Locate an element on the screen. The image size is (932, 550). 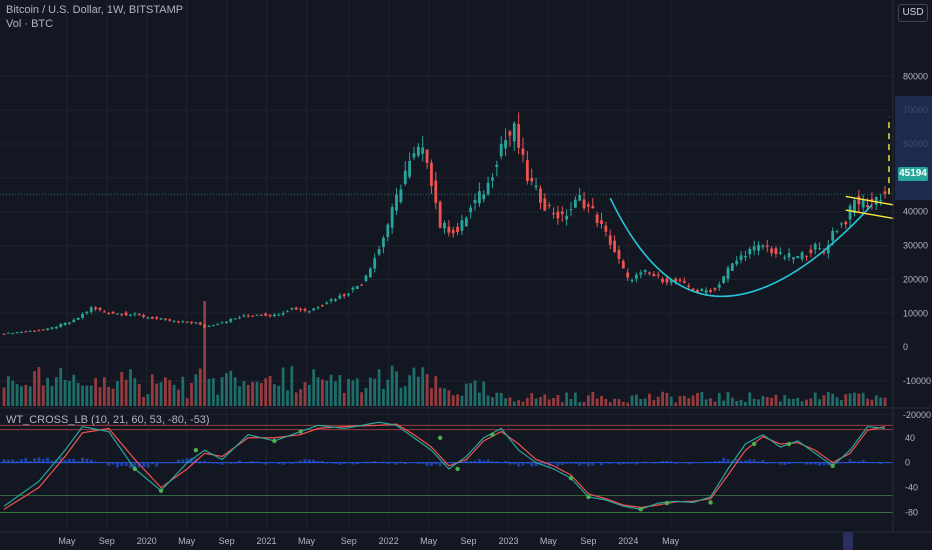
time-tick-label: Sep is located at coordinates (588, 541).